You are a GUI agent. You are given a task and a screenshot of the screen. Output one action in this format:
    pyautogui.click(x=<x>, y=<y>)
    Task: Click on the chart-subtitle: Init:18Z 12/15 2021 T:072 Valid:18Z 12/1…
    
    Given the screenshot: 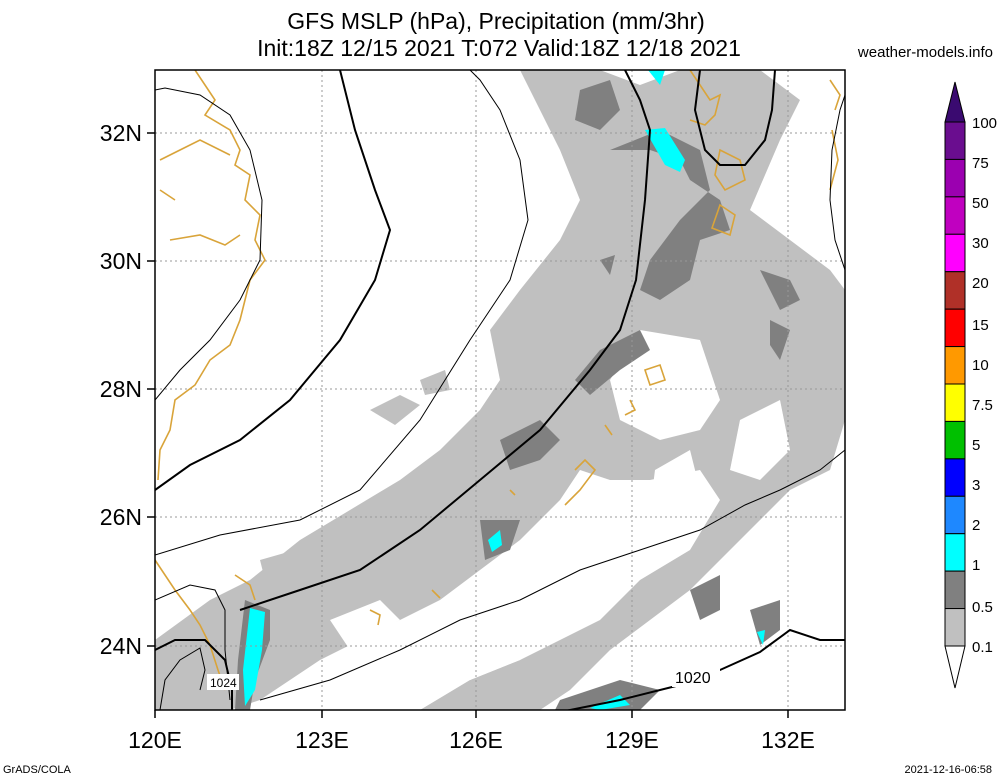 What is the action you would take?
    pyautogui.click(x=499, y=48)
    